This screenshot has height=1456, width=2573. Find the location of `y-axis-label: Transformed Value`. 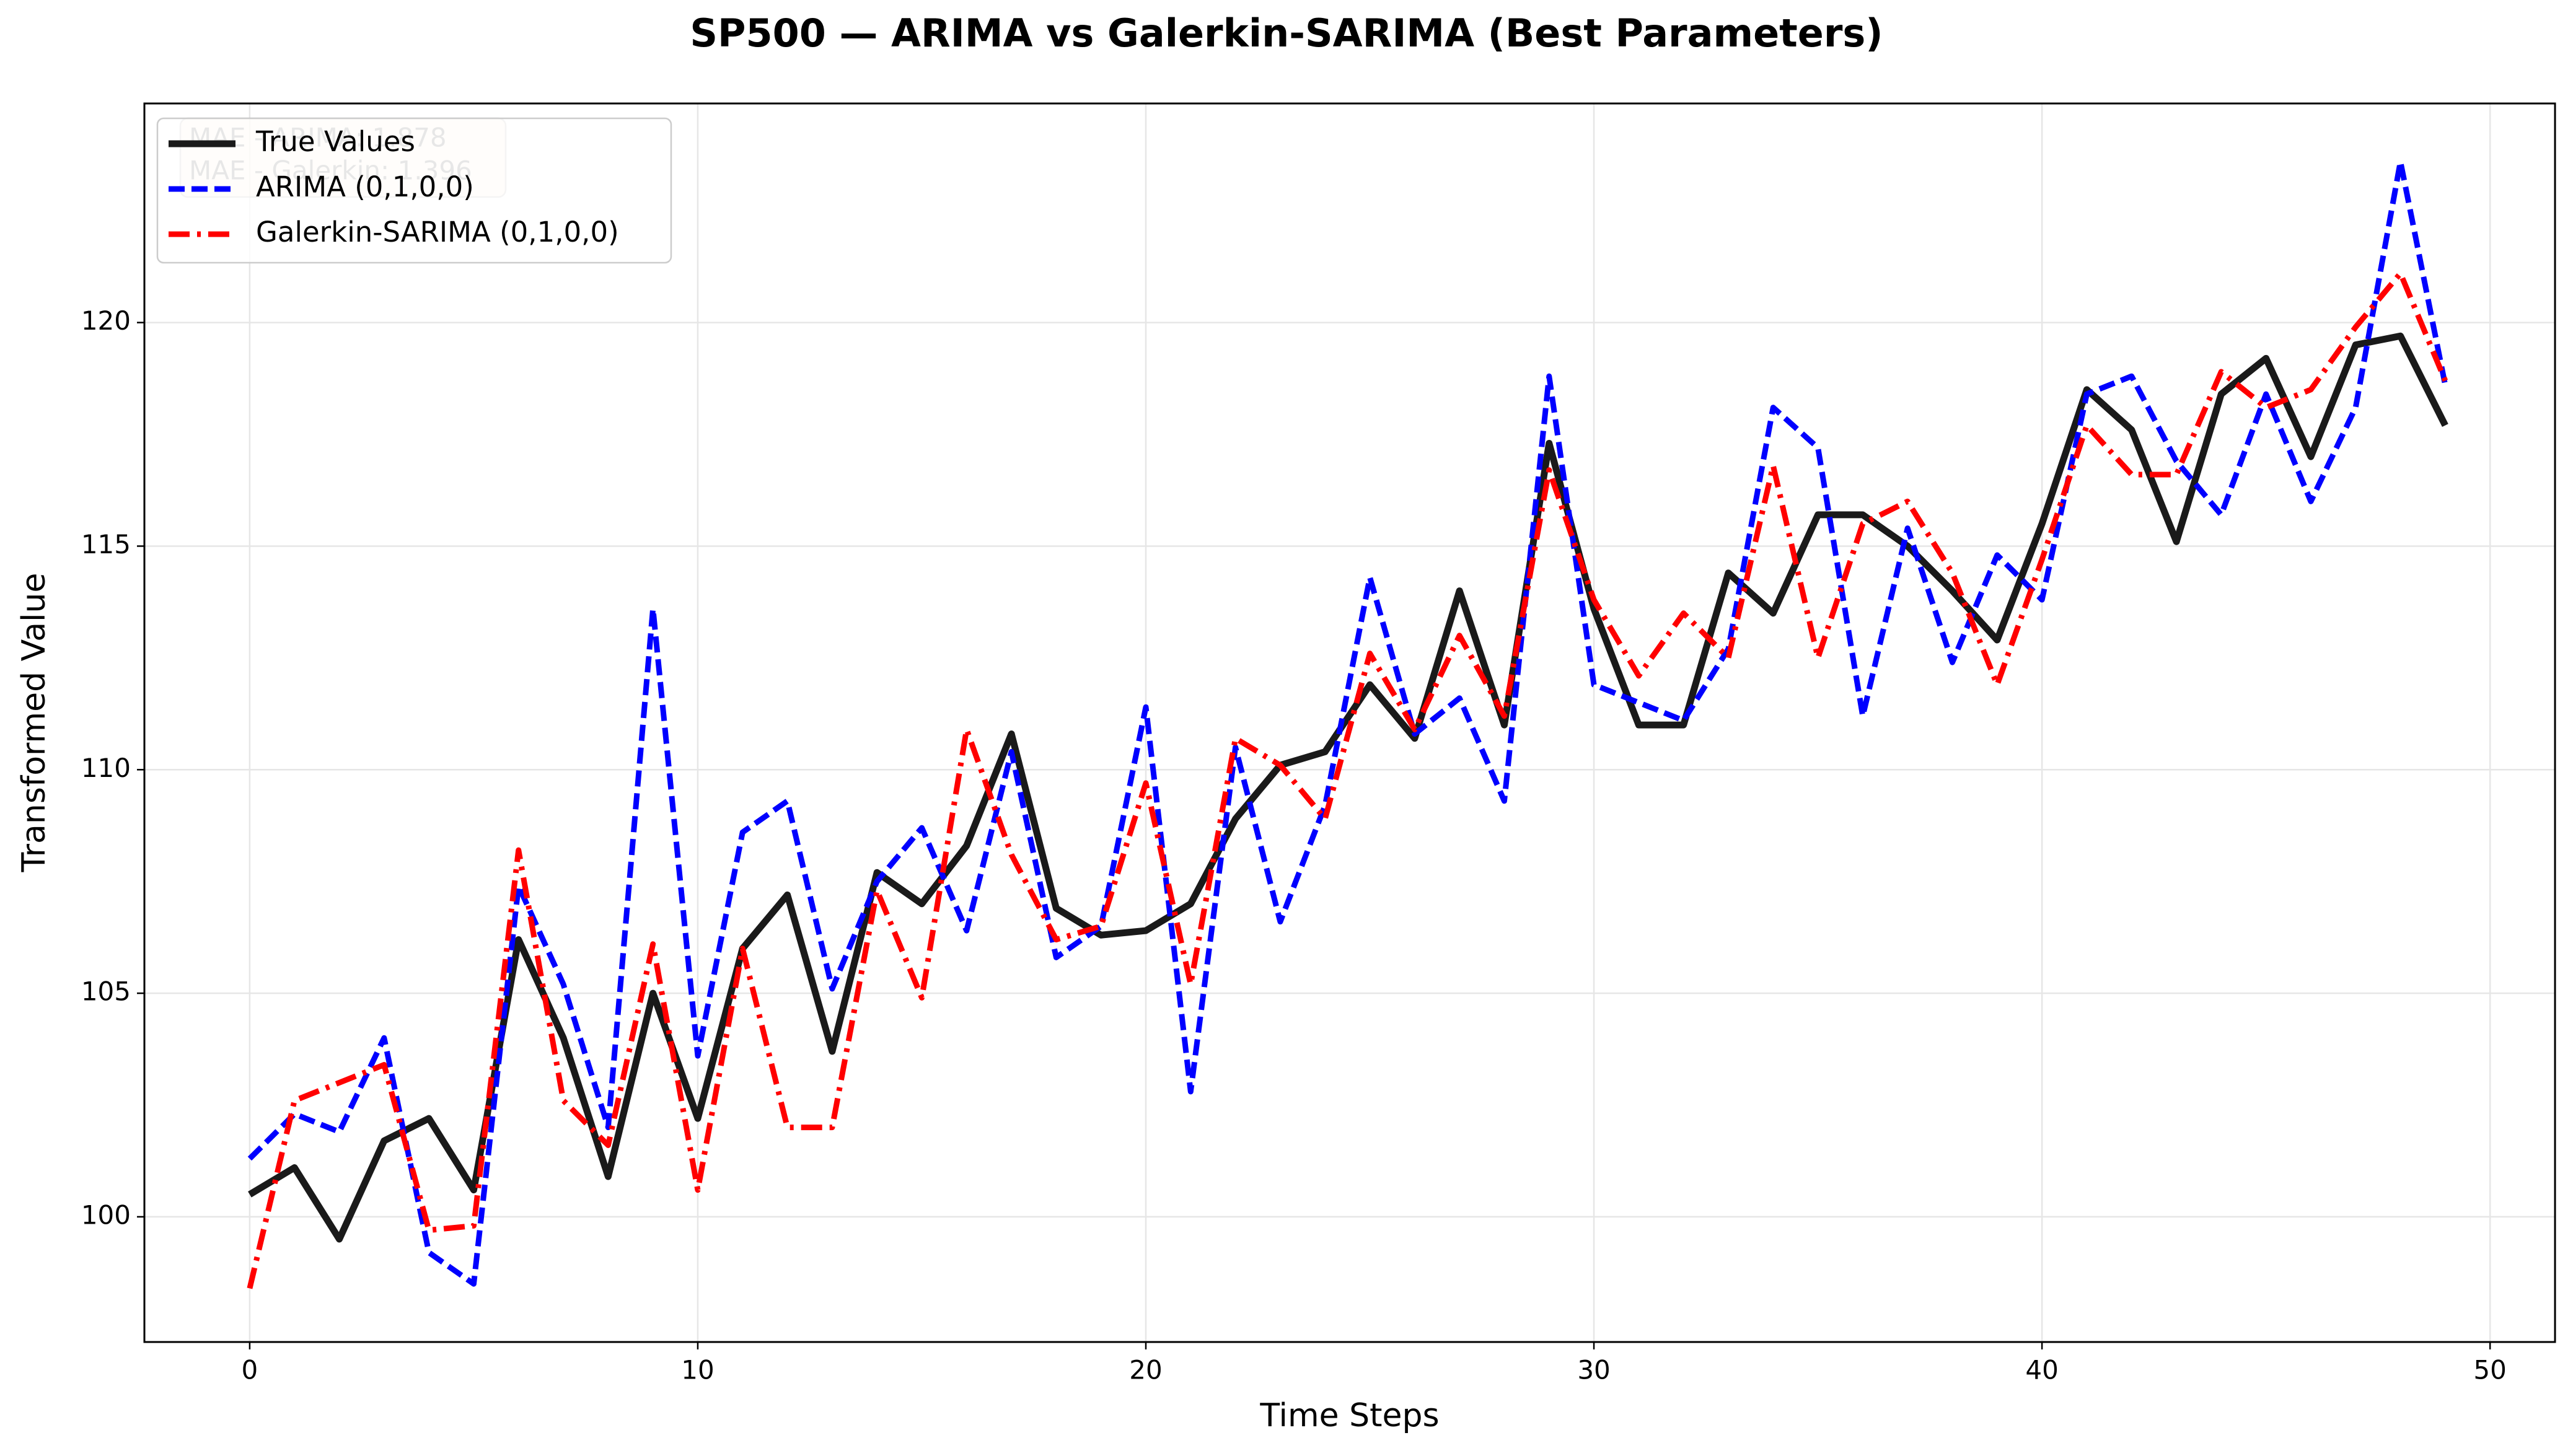

y-axis-label: Transformed Value is located at coordinates (34, 723).